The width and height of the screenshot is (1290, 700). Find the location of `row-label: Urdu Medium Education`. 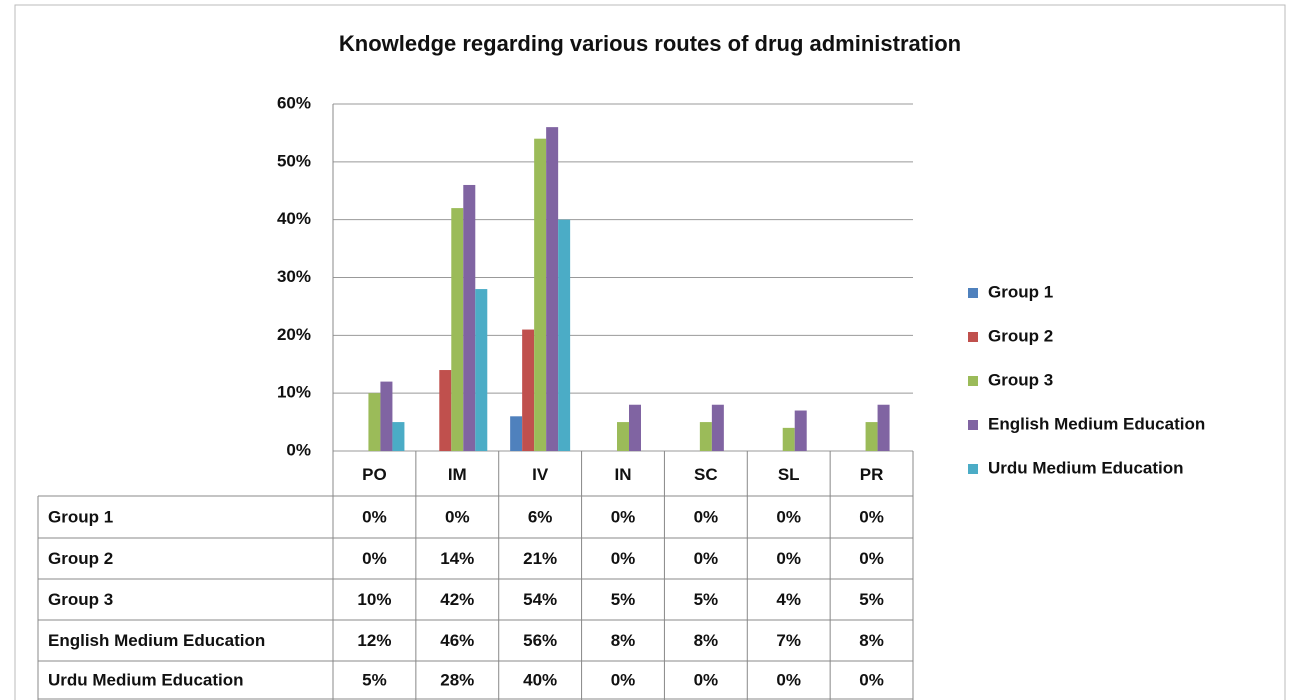

row-label: Urdu Medium Education is located at coordinates (146, 679).